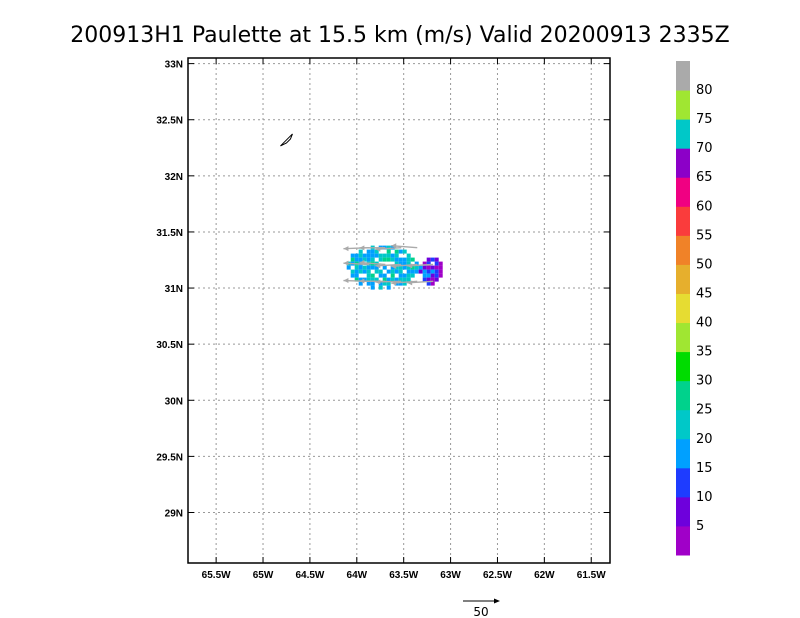 Image resolution: width=800 pixels, height=618 pixels. I want to click on colorbar-label: 60, so click(704, 206).